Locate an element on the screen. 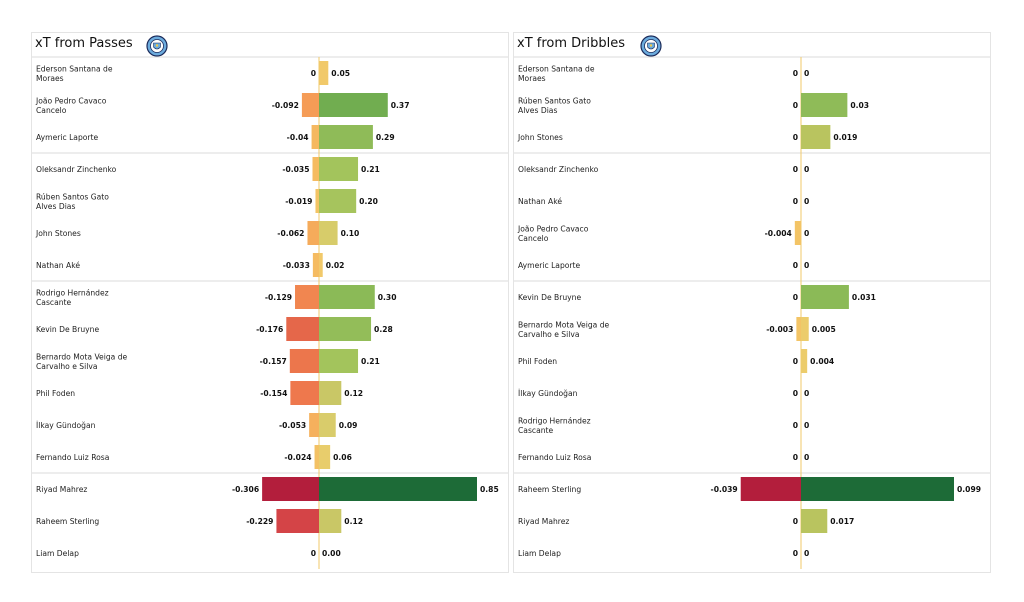  positive-value-label: 0.10 is located at coordinates (350, 233).